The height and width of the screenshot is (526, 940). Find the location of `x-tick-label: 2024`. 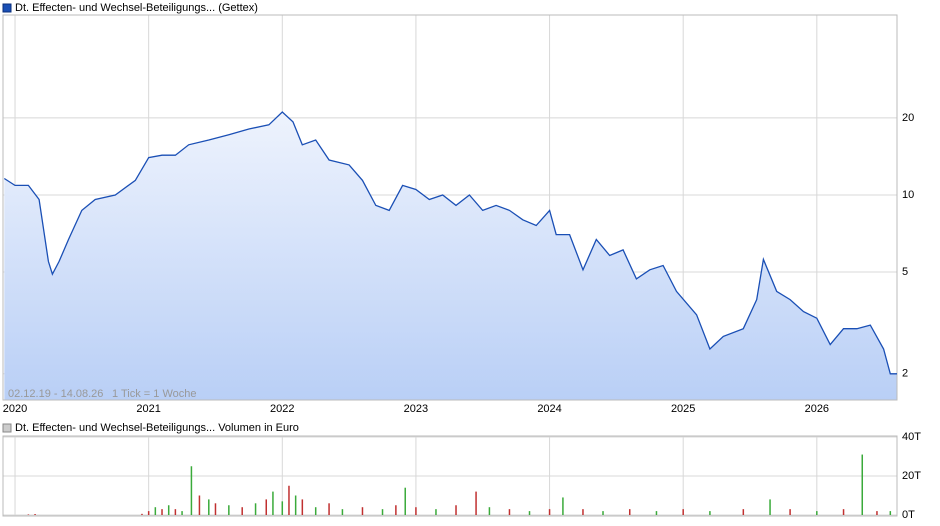

x-tick-label: 2024 is located at coordinates (549, 409).